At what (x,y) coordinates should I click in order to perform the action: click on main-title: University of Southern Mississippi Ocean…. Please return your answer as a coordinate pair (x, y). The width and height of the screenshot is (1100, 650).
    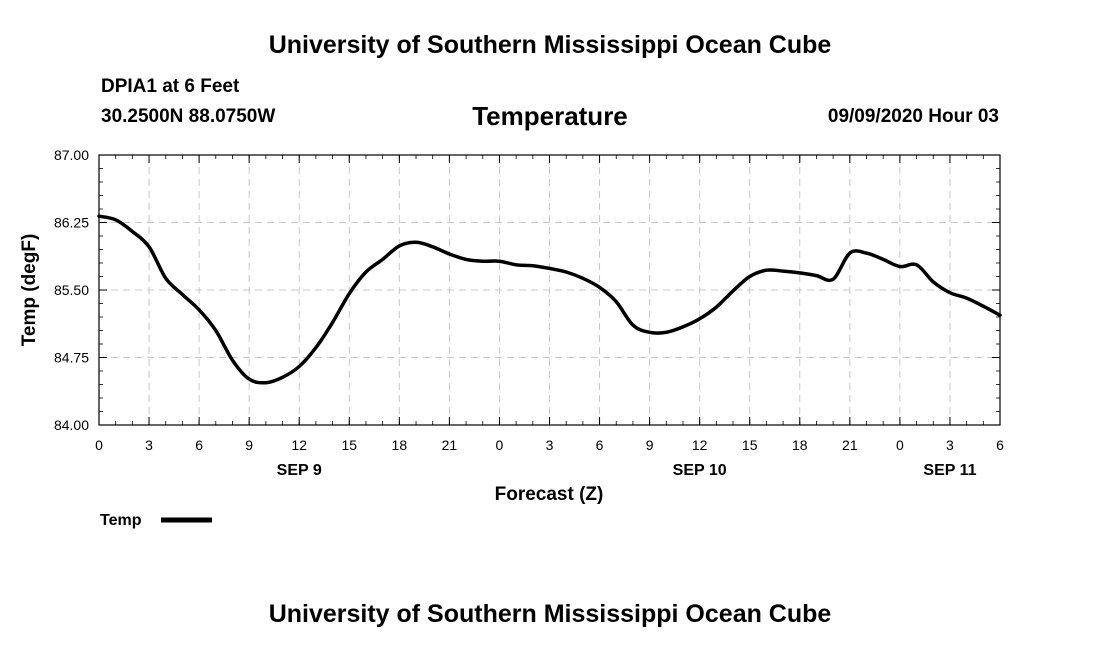
    Looking at the image, I should click on (550, 45).